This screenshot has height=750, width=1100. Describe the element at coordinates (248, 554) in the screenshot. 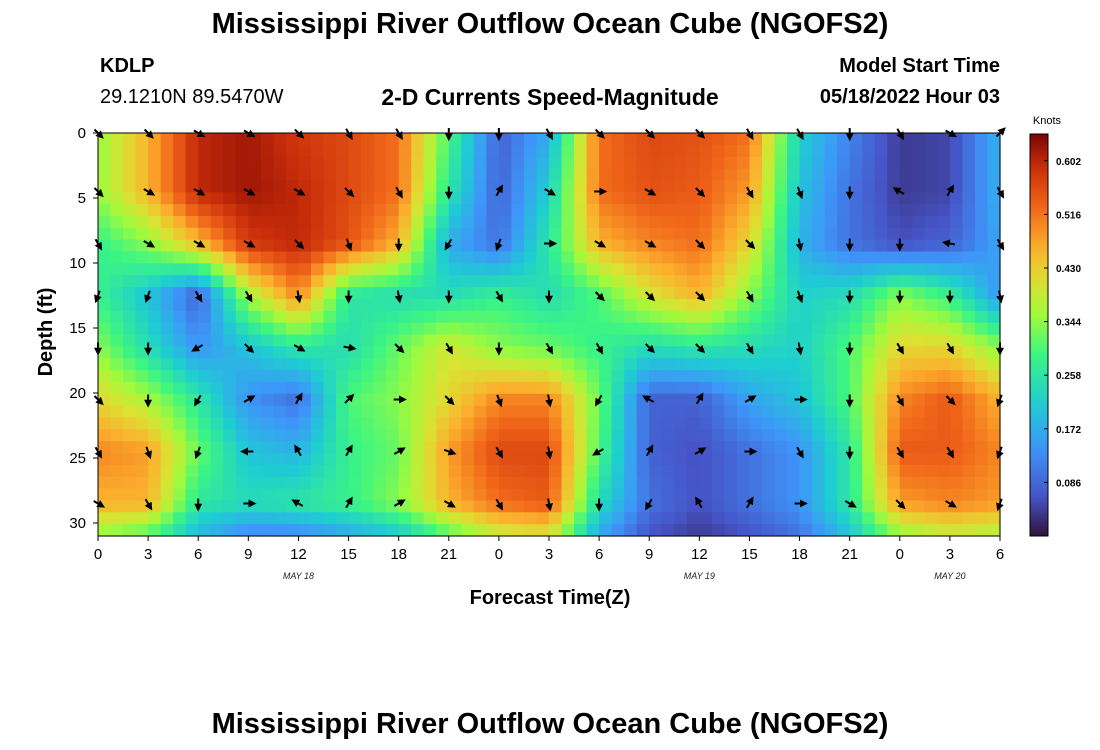

I see `x-tick-label: 9` at that location.